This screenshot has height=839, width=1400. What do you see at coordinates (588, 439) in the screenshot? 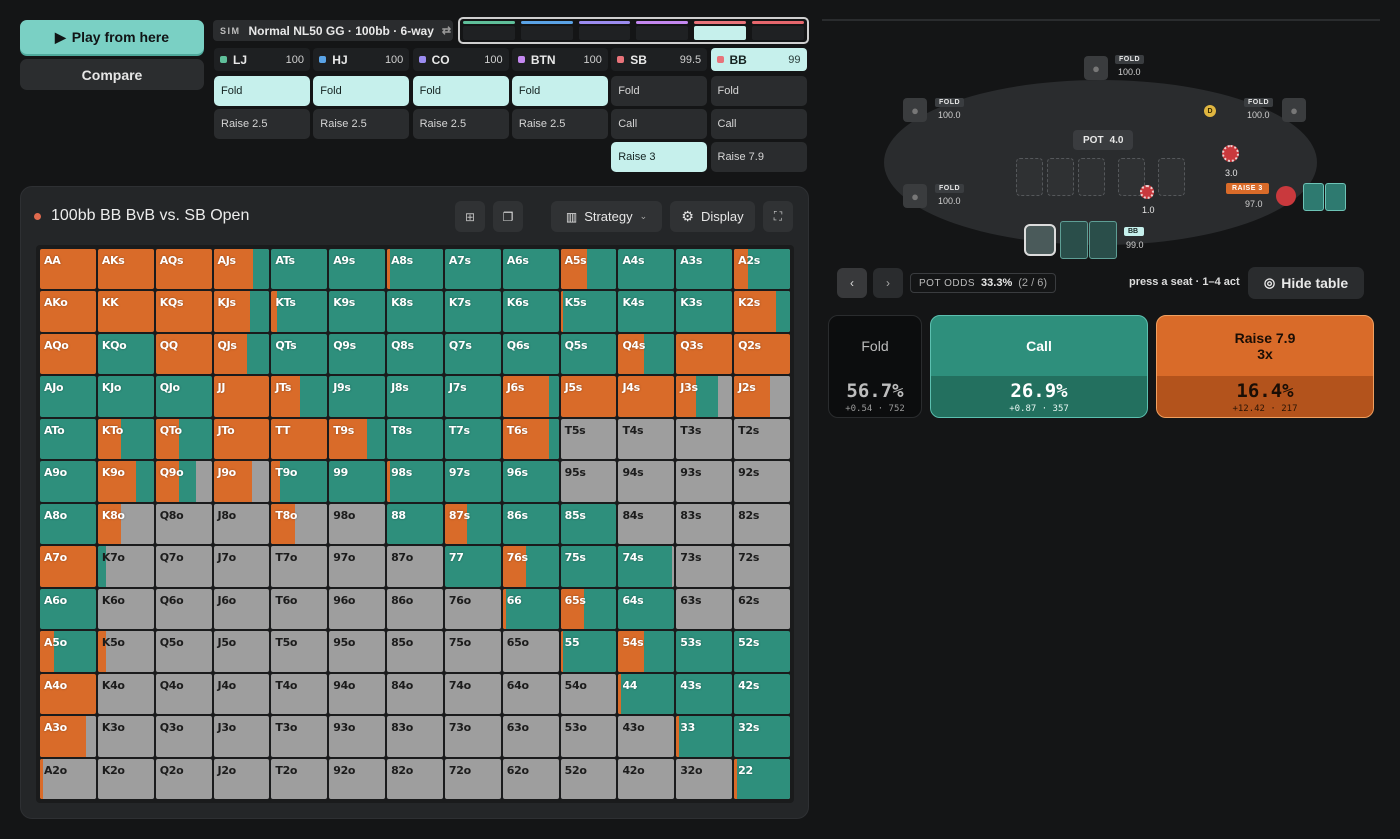
I see `hand-cell: T5s` at bounding box center [588, 439].